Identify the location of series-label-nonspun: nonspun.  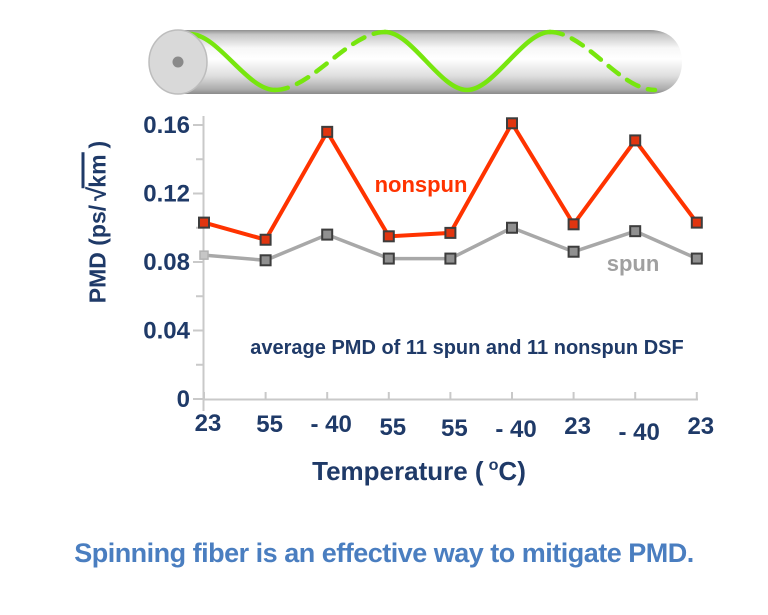
(421, 184).